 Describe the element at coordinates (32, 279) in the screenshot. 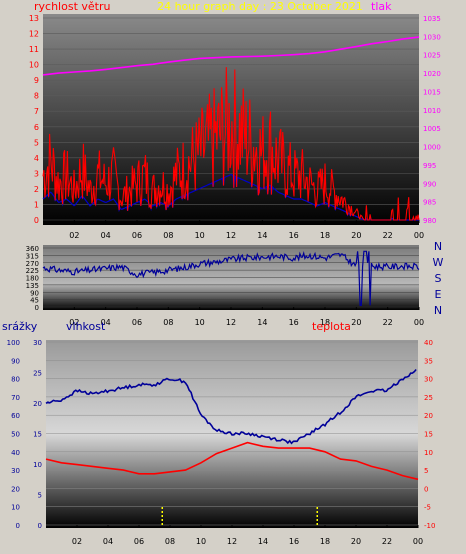

I see `direction-ytick-label: 180` at that location.